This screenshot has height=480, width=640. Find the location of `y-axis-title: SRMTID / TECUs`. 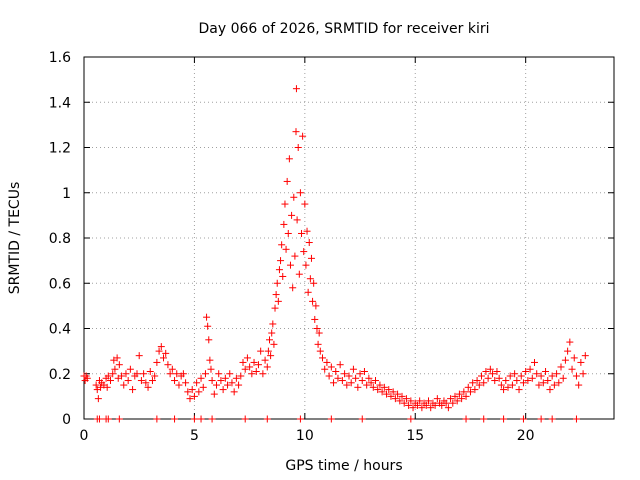

y-axis-title: SRMTID / TECUs is located at coordinates (15, 238).